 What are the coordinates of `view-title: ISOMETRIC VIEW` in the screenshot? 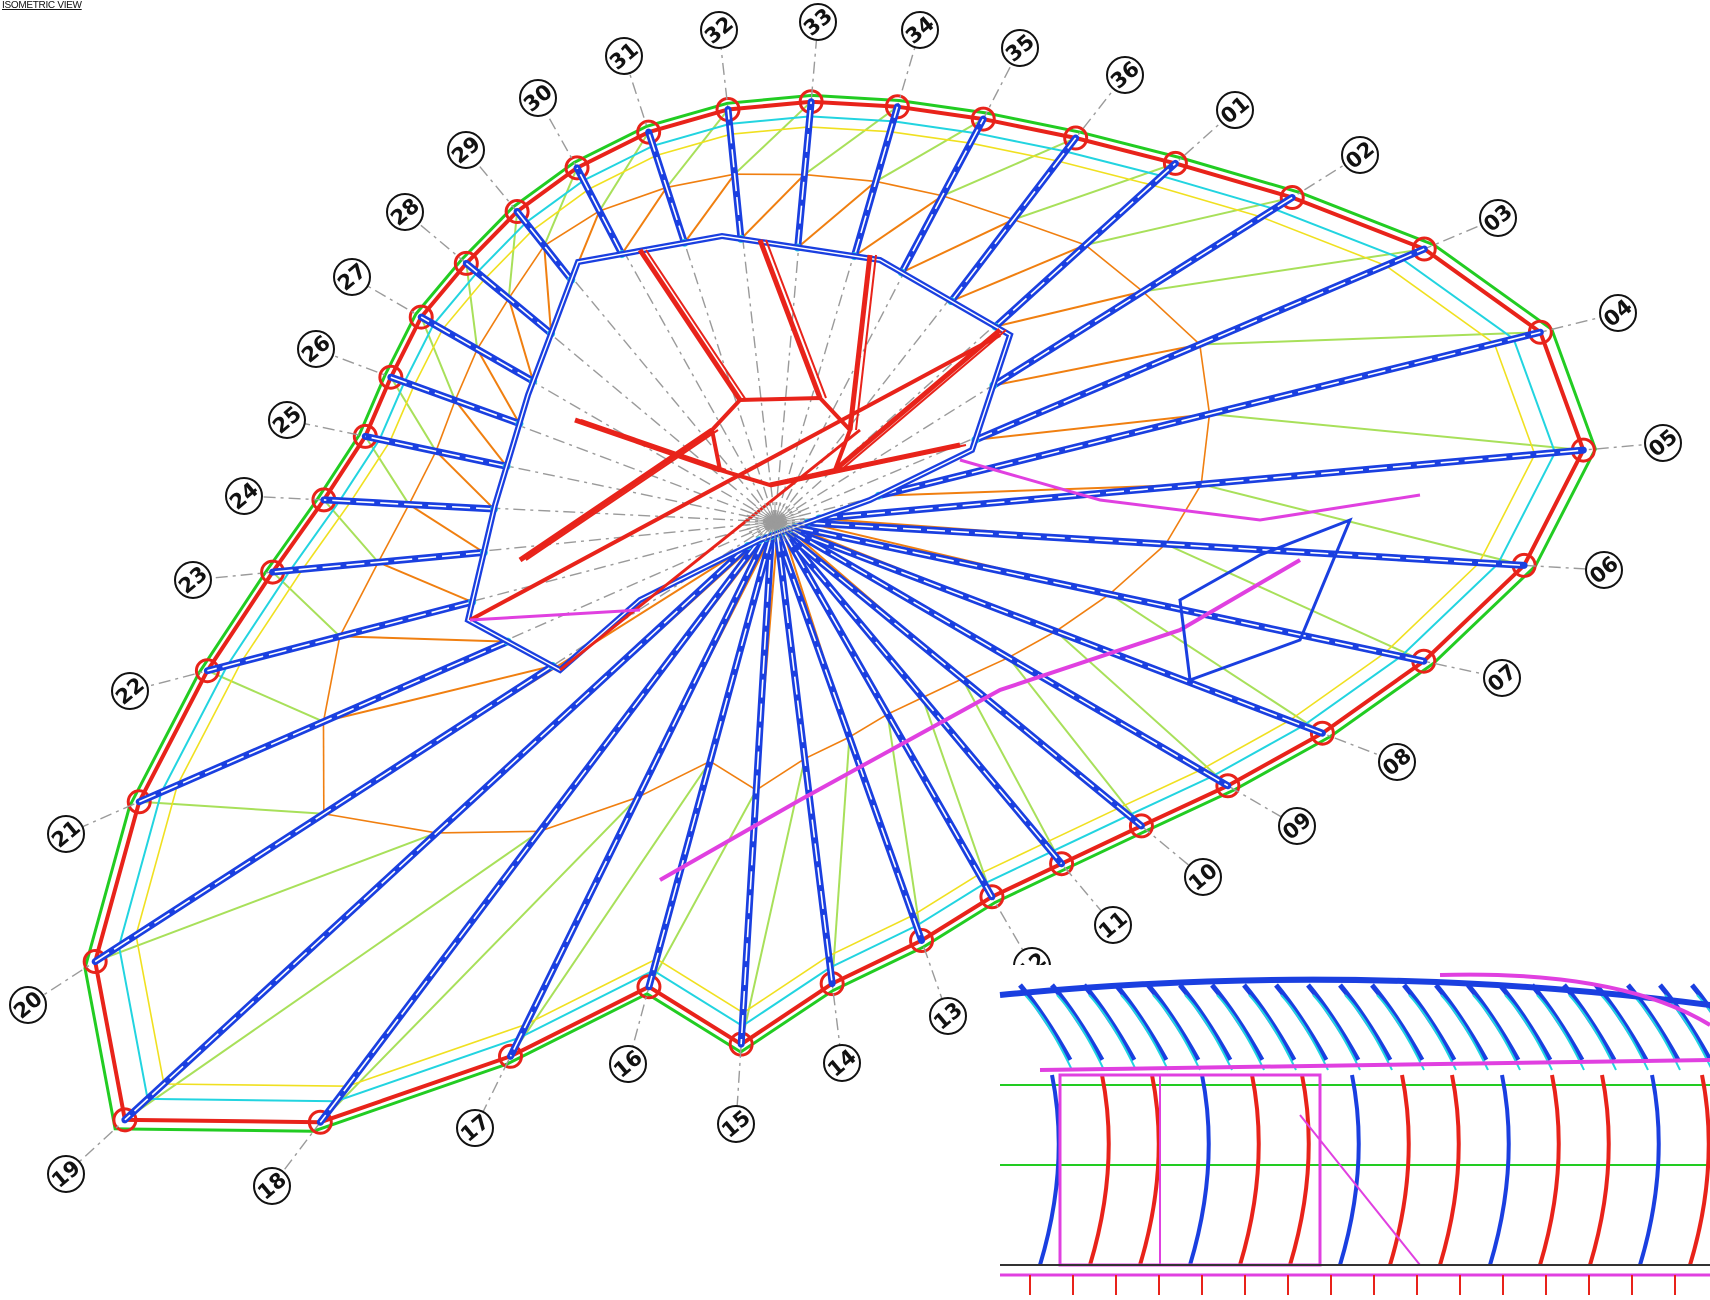 It's located at (42, 5).